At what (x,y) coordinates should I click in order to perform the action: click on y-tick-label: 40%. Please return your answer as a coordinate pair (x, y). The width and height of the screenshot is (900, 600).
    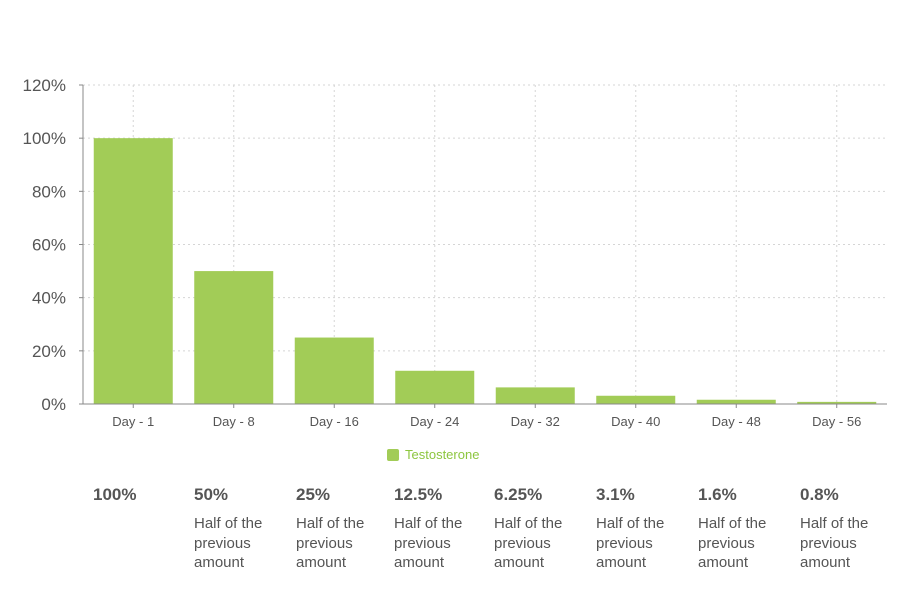
    Looking at the image, I should click on (49, 298).